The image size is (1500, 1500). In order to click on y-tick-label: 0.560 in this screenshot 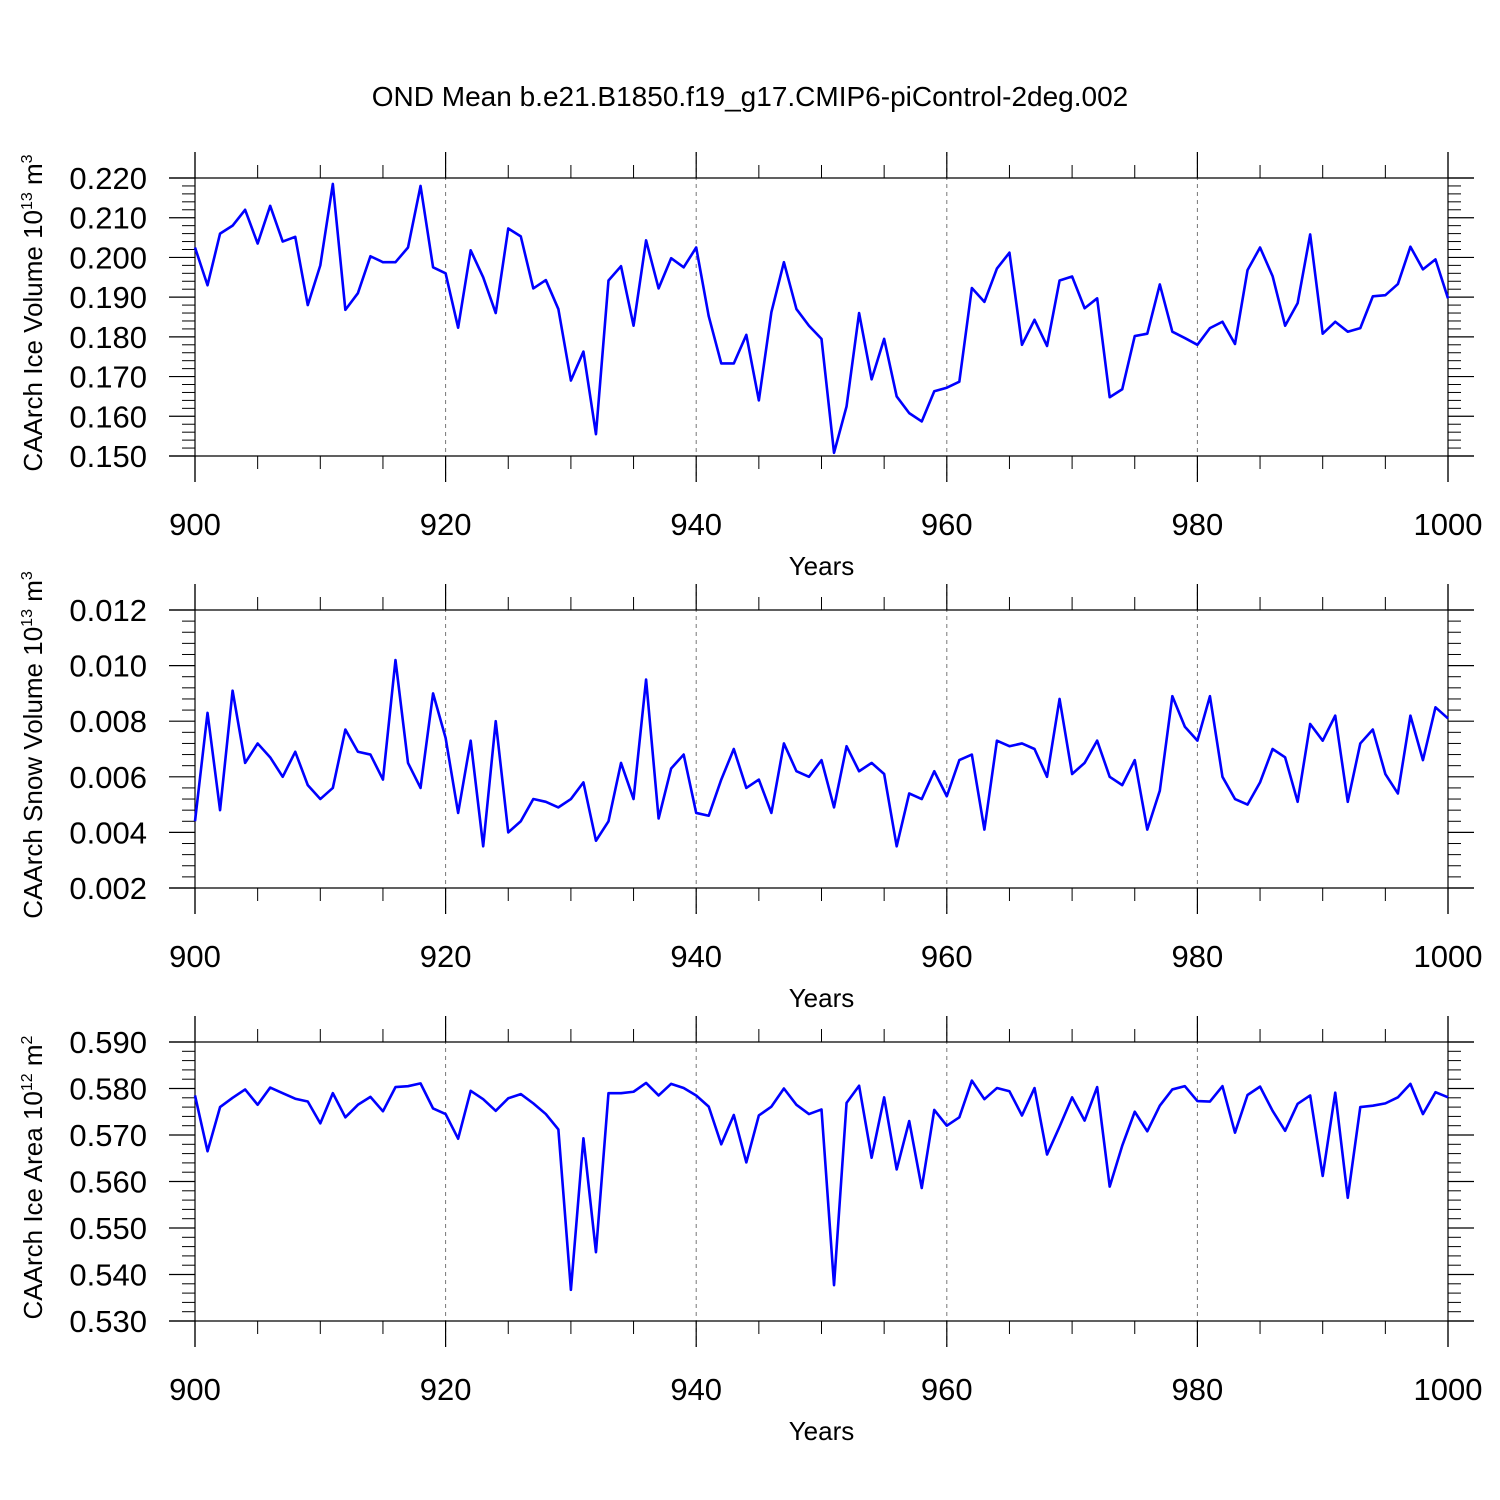, I will do `click(108, 1182)`.